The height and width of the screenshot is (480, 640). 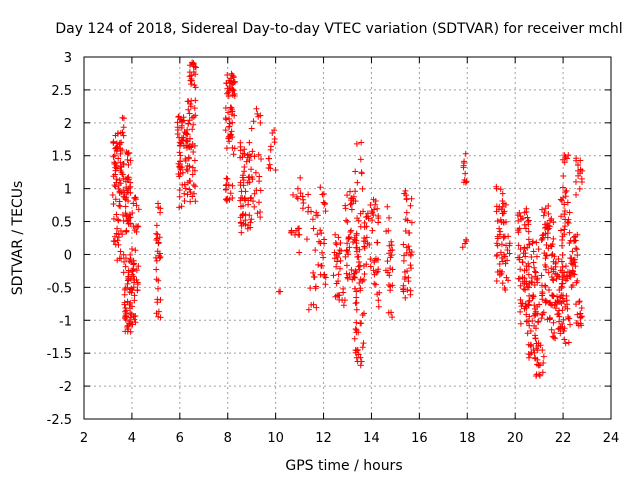 I want to click on x-tick-label: 2, so click(x=84, y=438).